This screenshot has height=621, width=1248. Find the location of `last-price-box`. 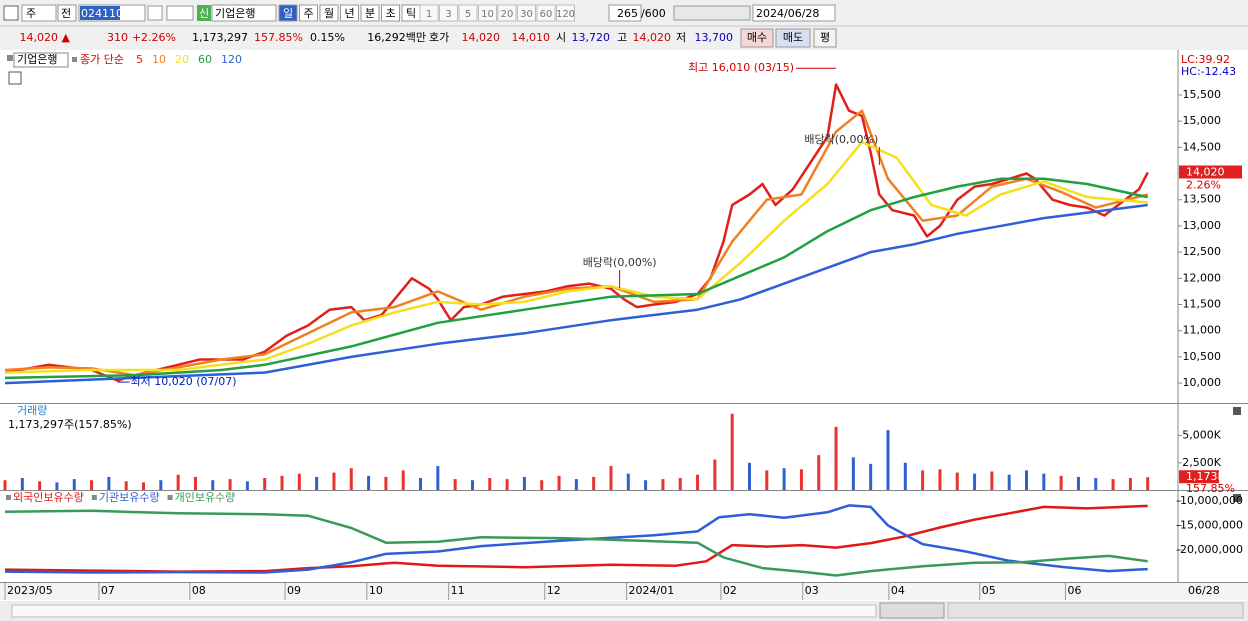

last-price-box is located at coordinates (1210, 172).